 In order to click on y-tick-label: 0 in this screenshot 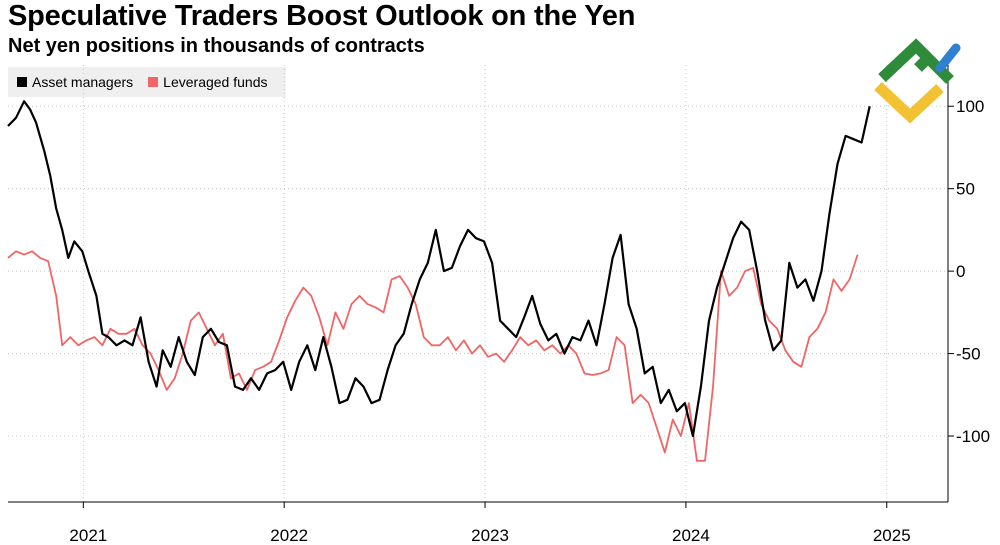, I will do `click(960, 271)`.